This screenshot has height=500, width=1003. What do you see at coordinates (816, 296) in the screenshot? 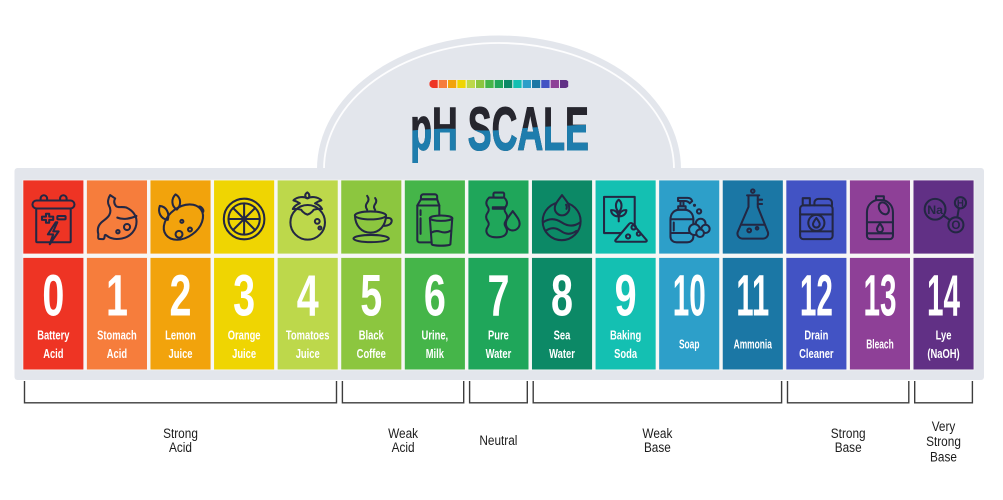
I see `svg-text: 12` at bounding box center [816, 296].